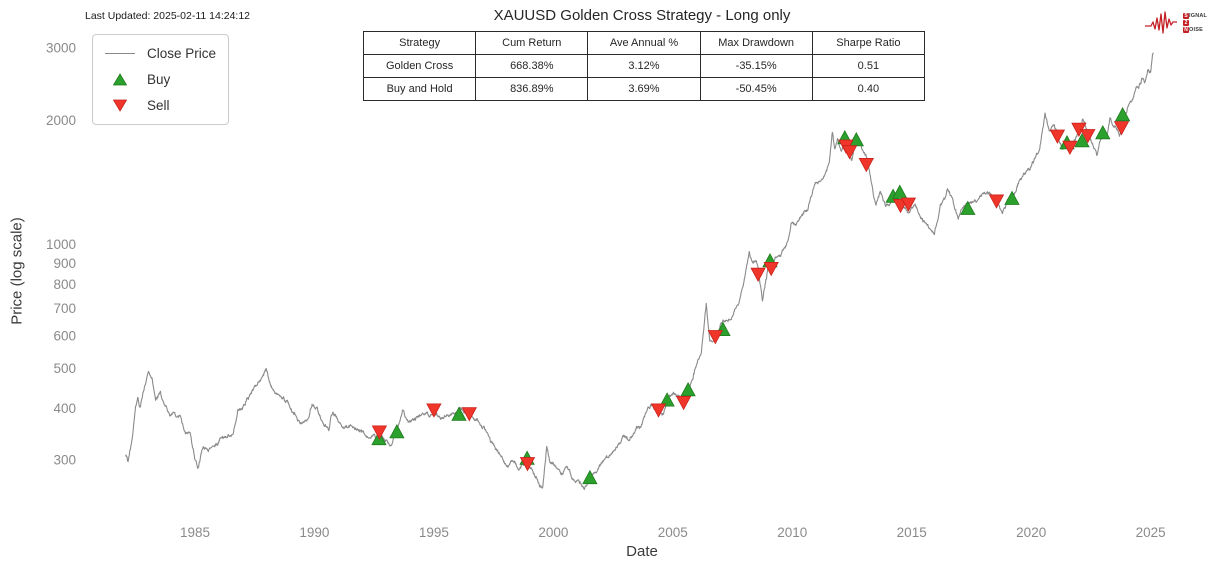 This screenshot has height=574, width=1214. I want to click on logo-rest-oise: OISE, so click(1196, 30).